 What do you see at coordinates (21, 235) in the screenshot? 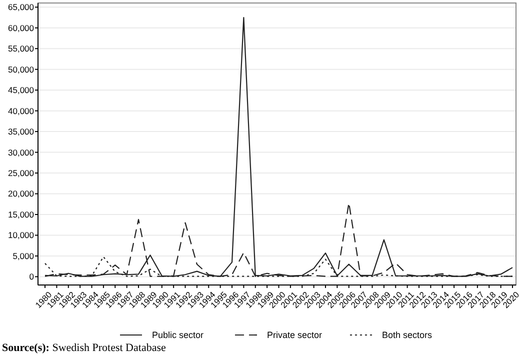
I see `y-tick-label: 10,000` at bounding box center [21, 235].